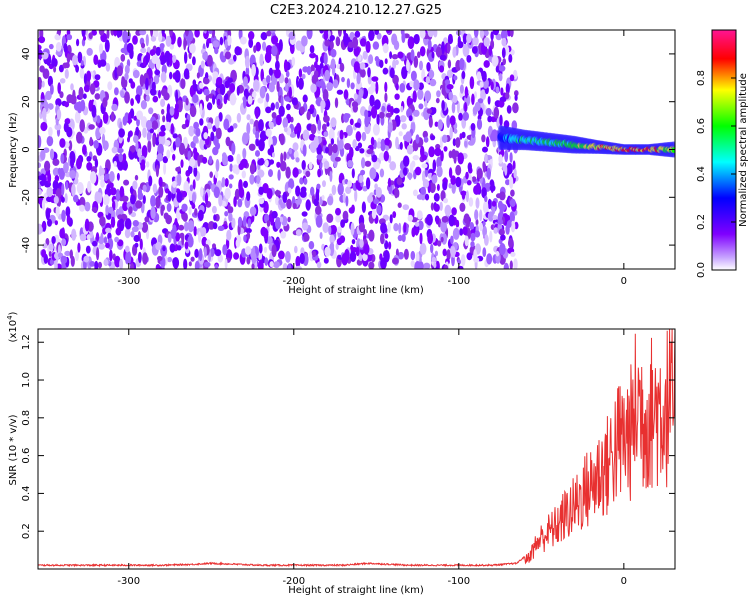 The width and height of the screenshot is (750, 600). What do you see at coordinates (458, 581) in the screenshot?
I see `snr-x-tick-label: -100` at bounding box center [458, 581].